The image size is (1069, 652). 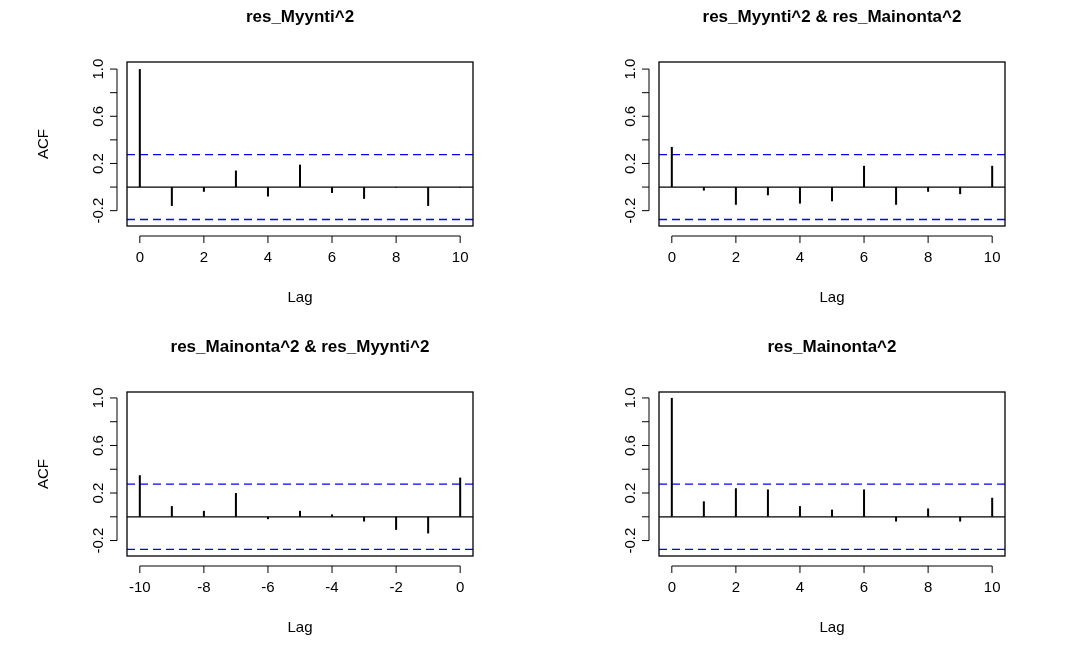 I want to click on x-tick-label: -4, so click(x=332, y=586).